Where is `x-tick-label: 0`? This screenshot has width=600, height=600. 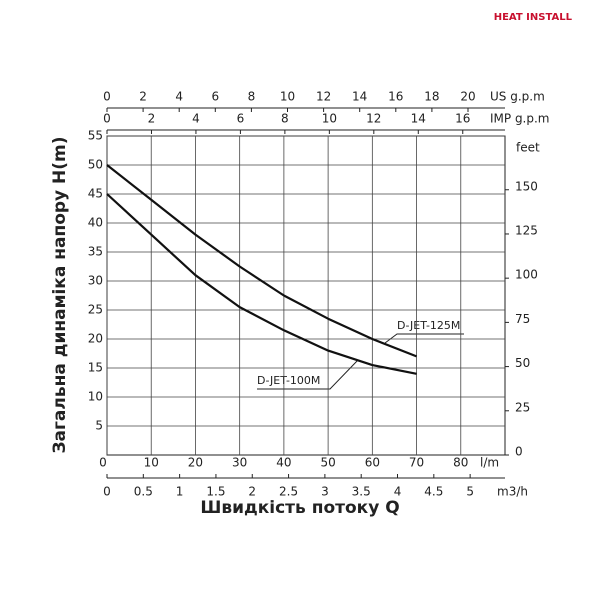
x-tick-label: 0 is located at coordinates (103, 463).